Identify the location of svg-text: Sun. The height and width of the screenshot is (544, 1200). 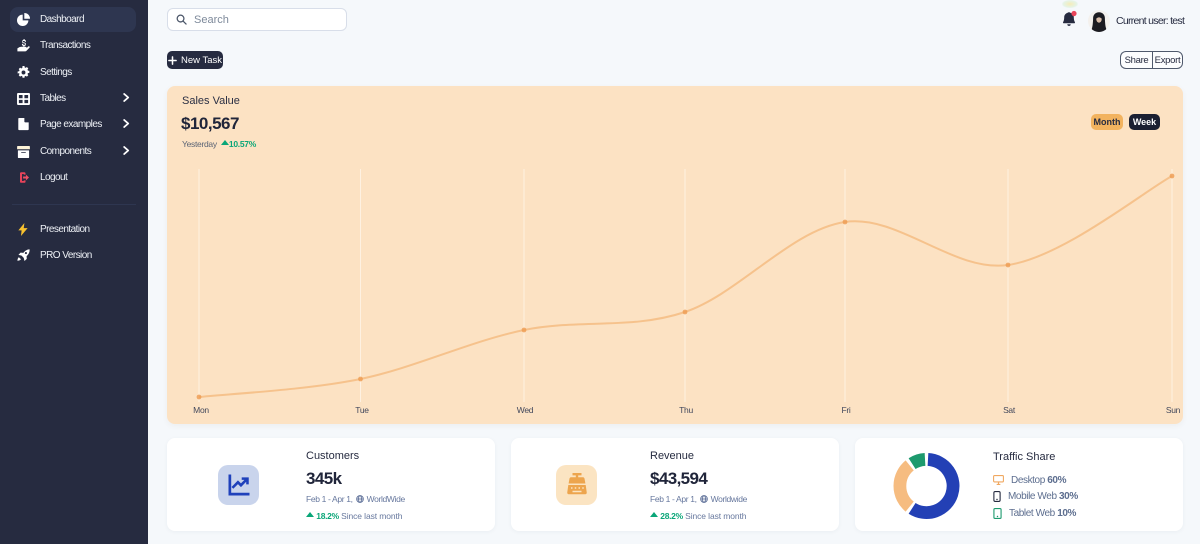
(1173, 410).